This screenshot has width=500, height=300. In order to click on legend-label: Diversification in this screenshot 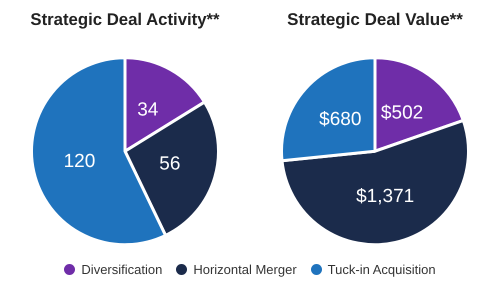, I will do `click(121, 269)`.